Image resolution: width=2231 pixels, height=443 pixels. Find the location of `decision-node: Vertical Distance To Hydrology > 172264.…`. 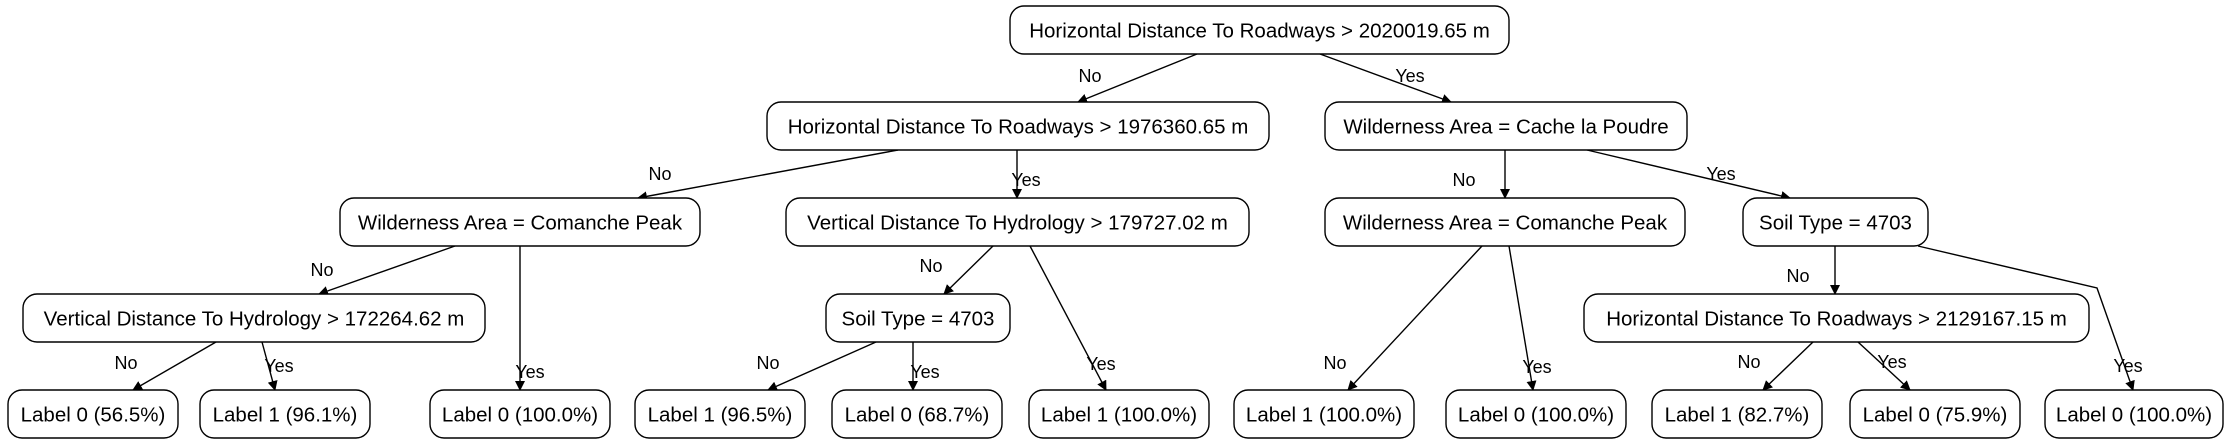

decision-node: Vertical Distance To Hydrology > 172264.… is located at coordinates (254, 318).